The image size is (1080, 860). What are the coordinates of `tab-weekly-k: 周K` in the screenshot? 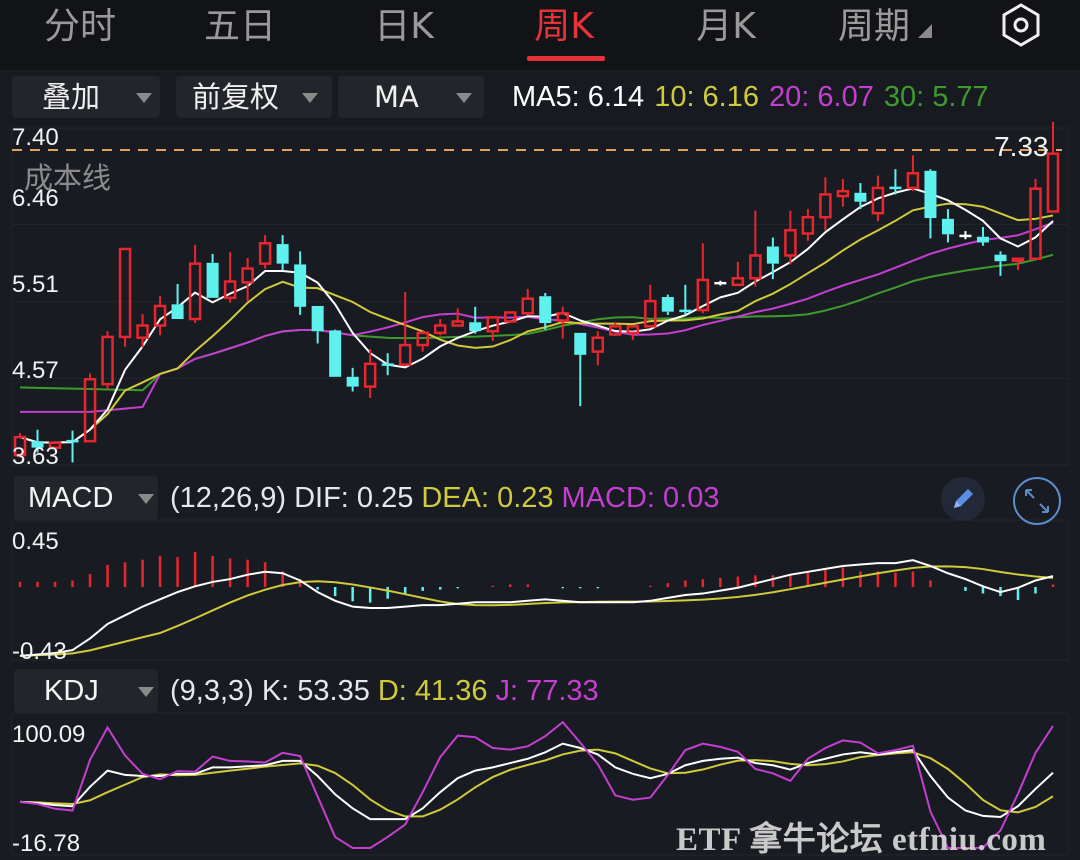 It's located at (564, 26).